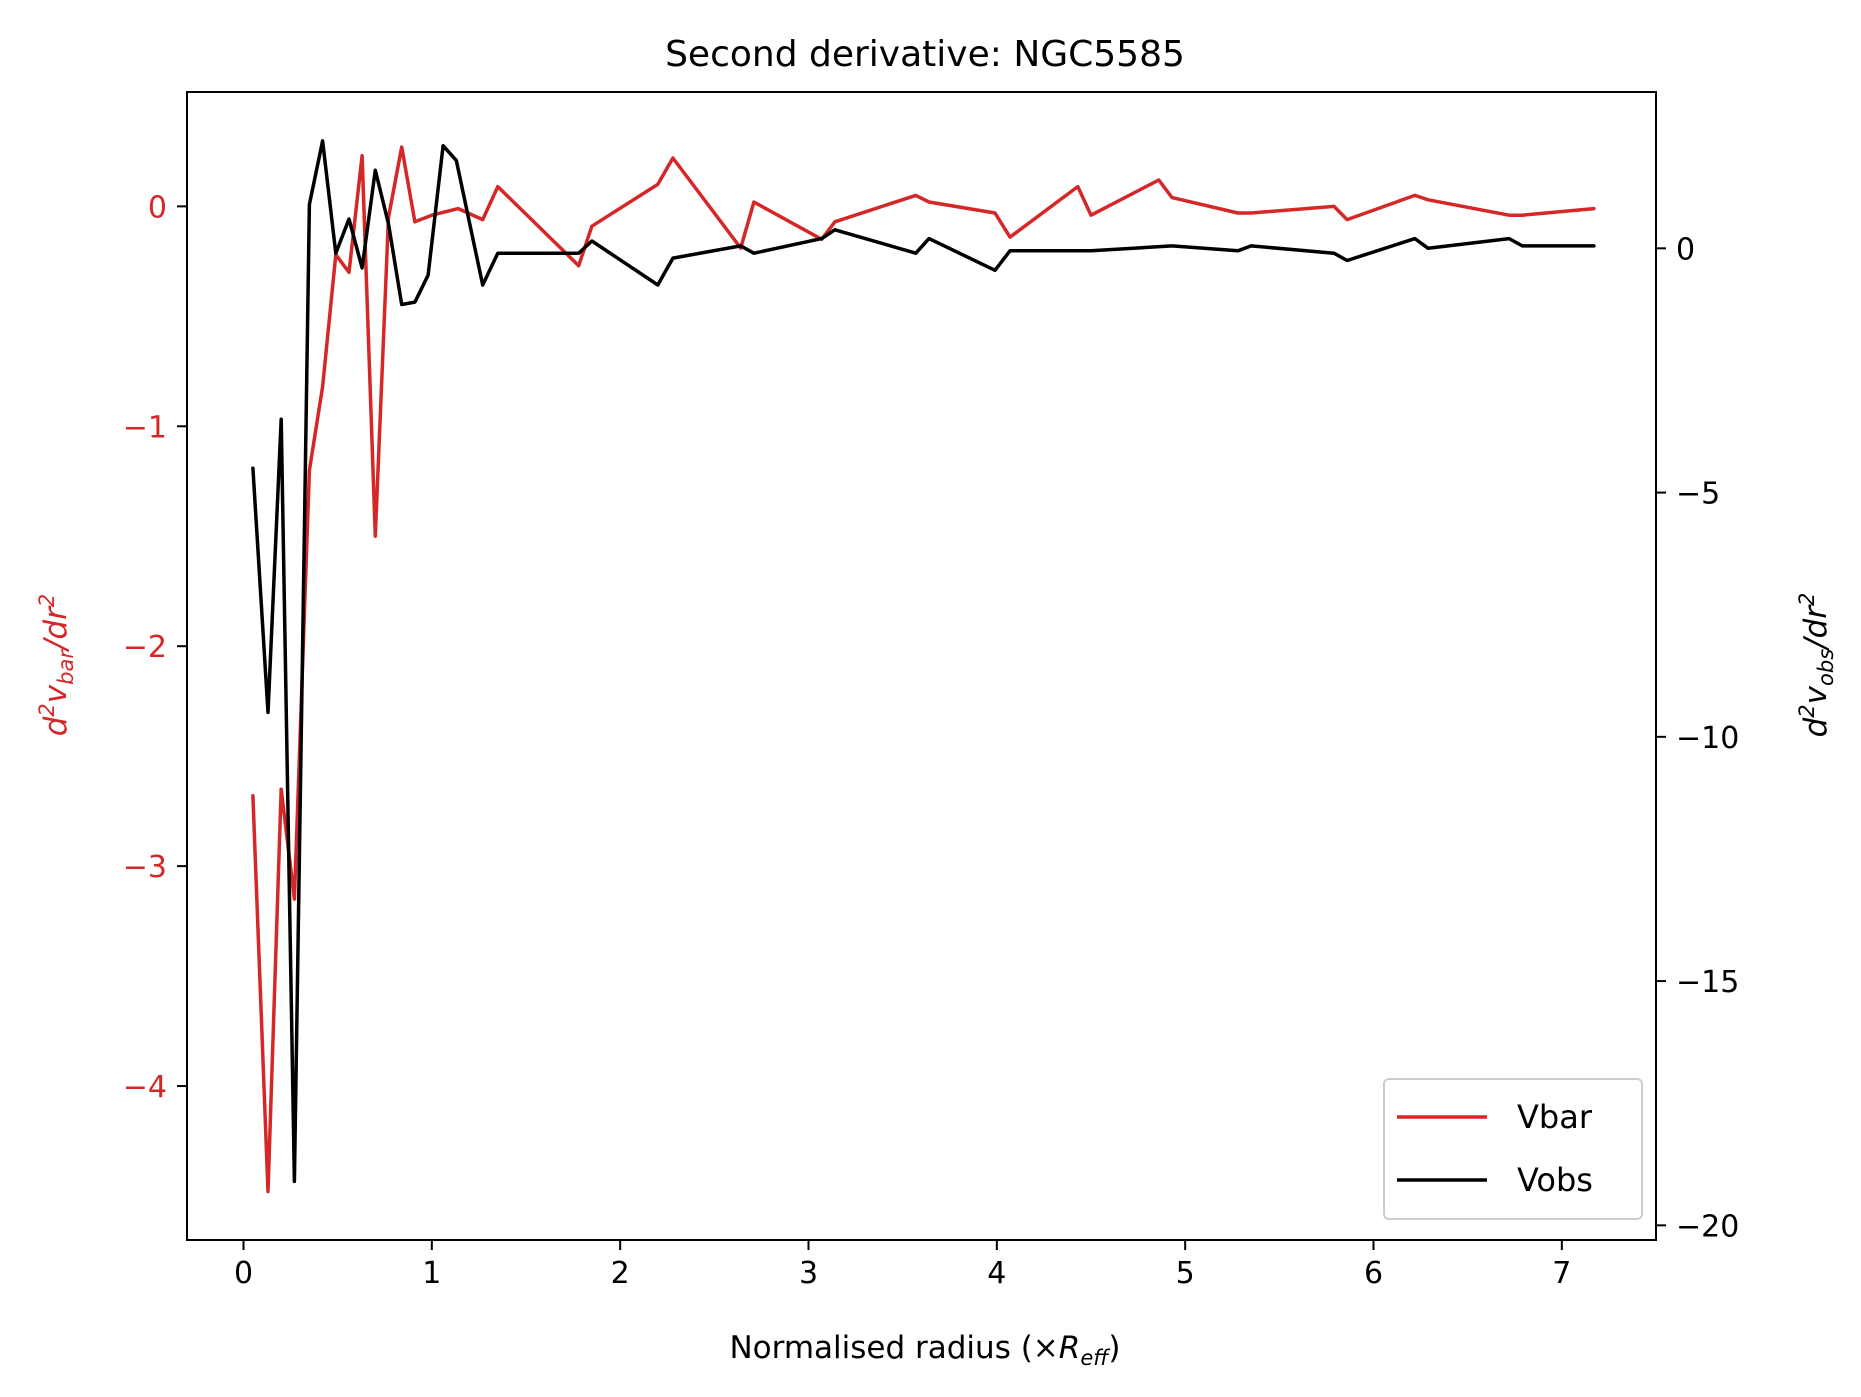  I want to click on legend: Vbar Vobs, so click(1513, 1149).